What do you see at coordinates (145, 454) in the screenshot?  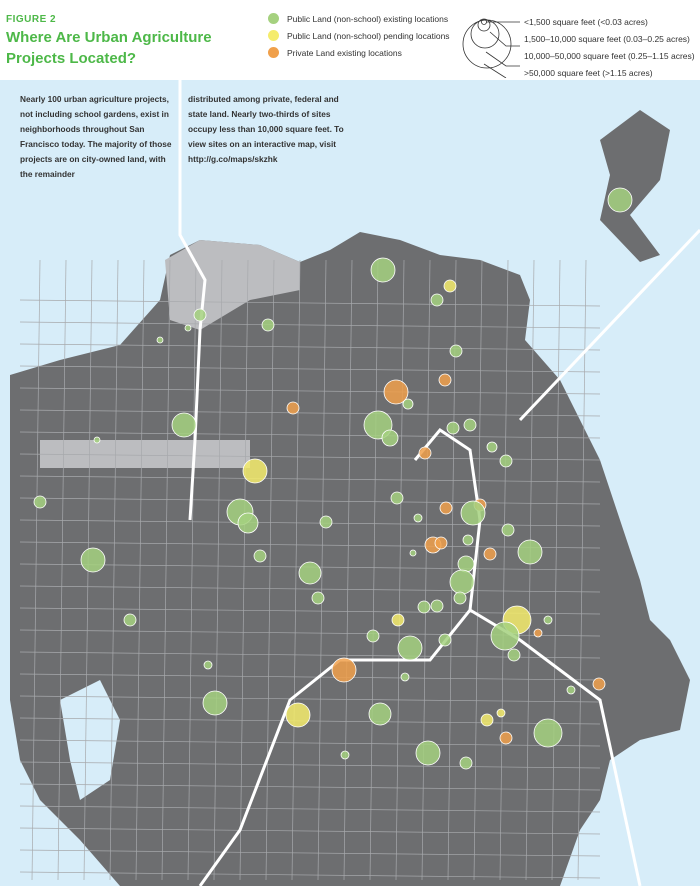 I see `golden-gate-park` at bounding box center [145, 454].